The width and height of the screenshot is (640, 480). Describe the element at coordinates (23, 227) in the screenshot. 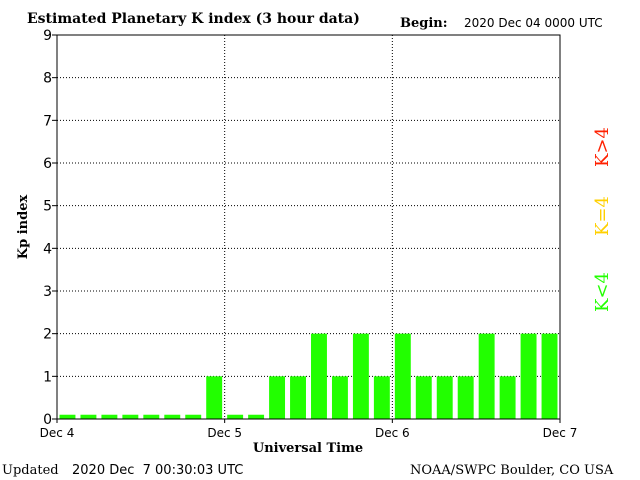

I see `y-axis-label: Kp index` at that location.